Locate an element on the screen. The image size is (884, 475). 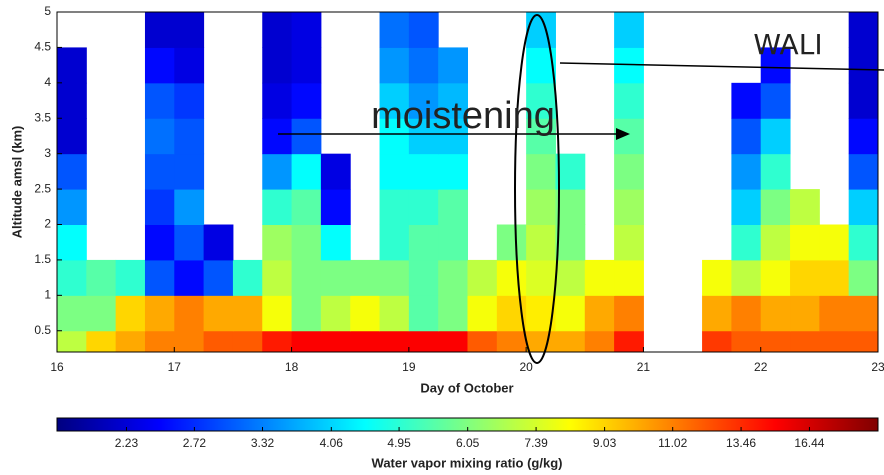
colorbar-tick-label: 4.95 is located at coordinates (399, 443).